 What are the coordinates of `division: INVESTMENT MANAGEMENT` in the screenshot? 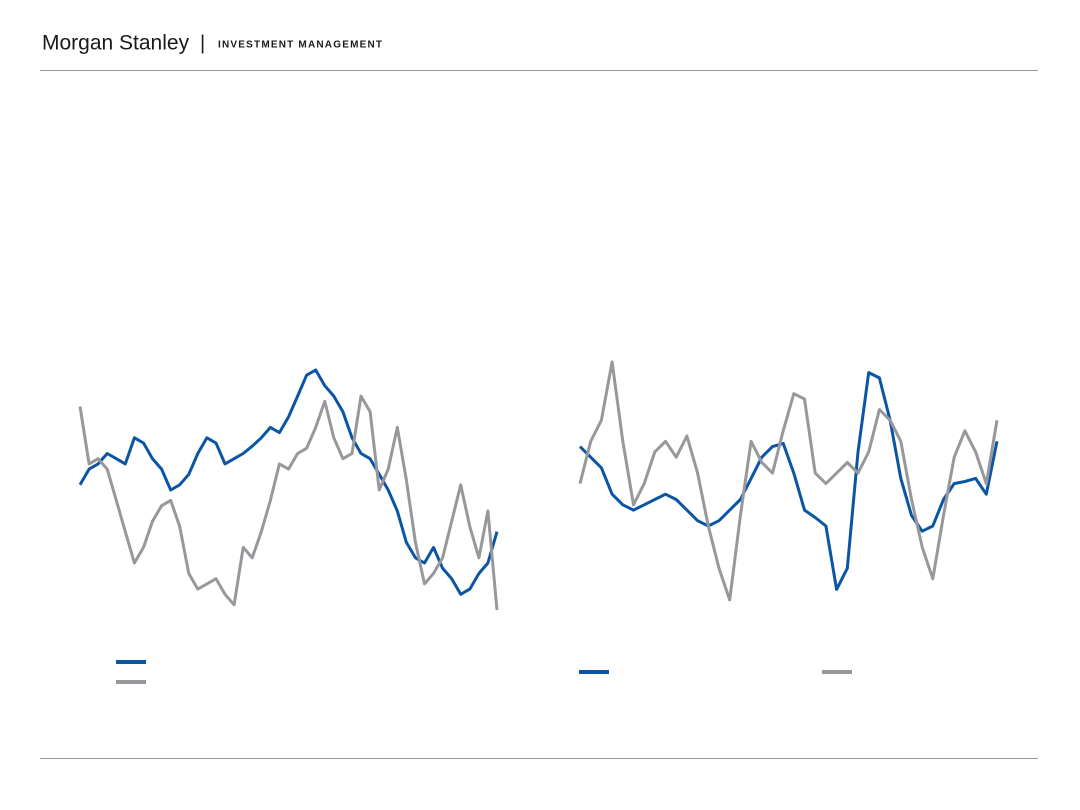 It's located at (300, 45).